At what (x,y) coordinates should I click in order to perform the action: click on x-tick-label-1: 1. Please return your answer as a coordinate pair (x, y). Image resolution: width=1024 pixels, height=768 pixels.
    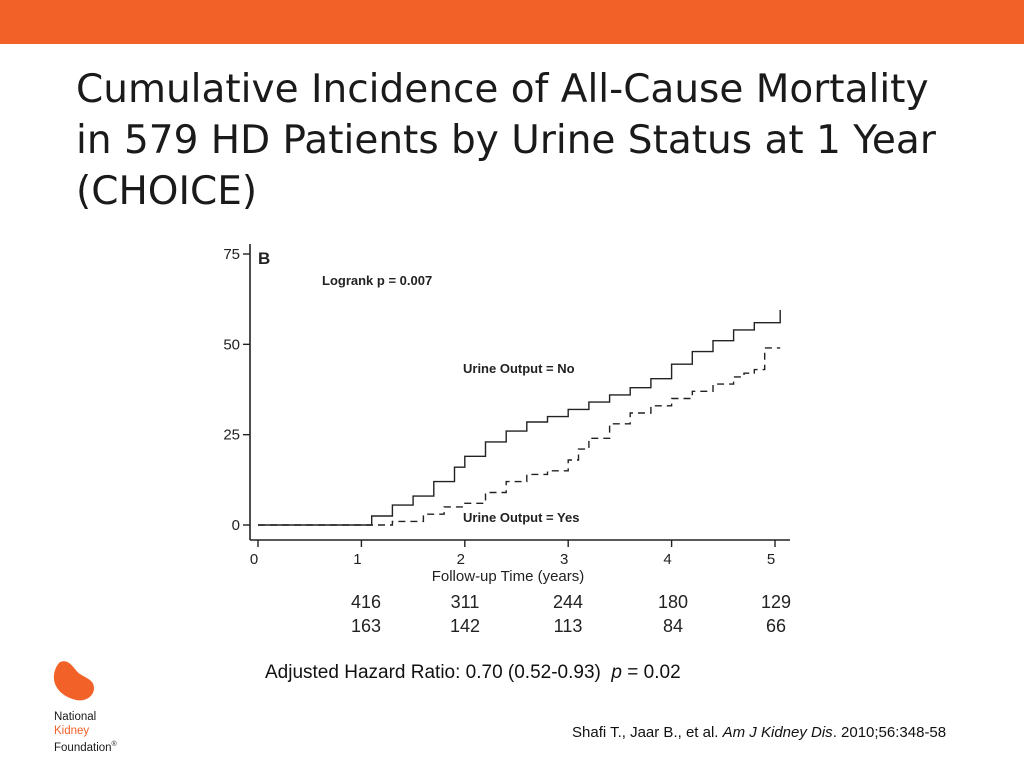
    Looking at the image, I should click on (357, 559).